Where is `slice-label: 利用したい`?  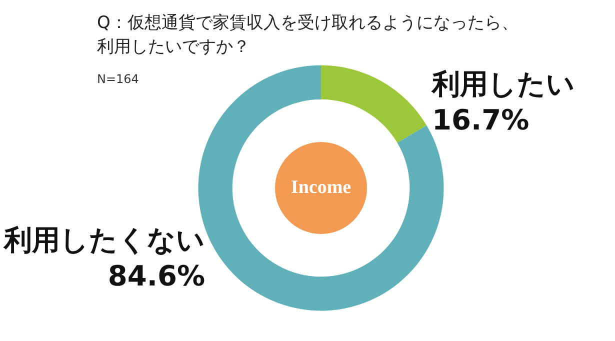
slice-label: 利用したい is located at coordinates (503, 84).